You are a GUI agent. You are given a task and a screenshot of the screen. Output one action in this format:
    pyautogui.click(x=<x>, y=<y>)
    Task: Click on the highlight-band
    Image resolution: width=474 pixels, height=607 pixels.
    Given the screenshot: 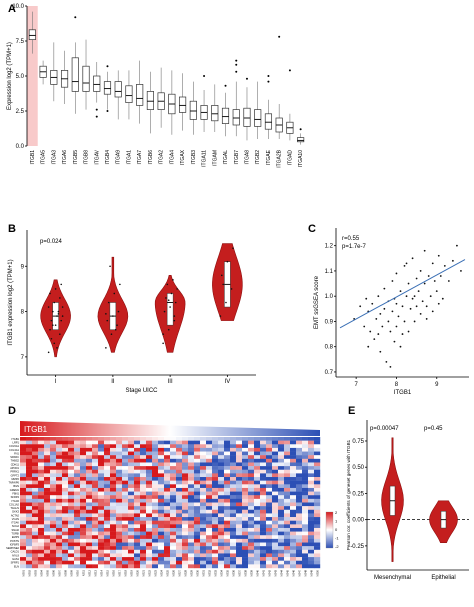 What is the action you would take?
    pyautogui.click(x=32, y=76)
    